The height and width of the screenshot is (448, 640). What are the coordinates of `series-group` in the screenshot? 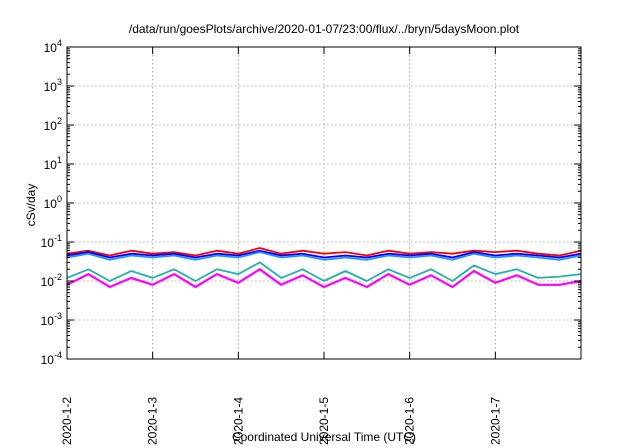 It's located at (324, 268).